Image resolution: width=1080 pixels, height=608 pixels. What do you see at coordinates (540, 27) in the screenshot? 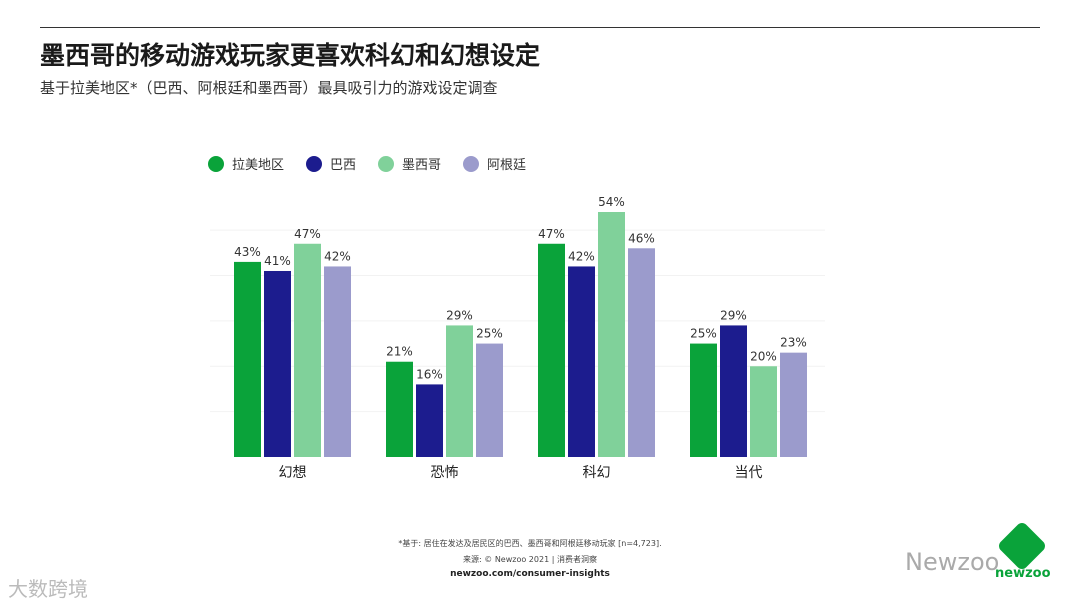
I see `top-rule` at bounding box center [540, 27].